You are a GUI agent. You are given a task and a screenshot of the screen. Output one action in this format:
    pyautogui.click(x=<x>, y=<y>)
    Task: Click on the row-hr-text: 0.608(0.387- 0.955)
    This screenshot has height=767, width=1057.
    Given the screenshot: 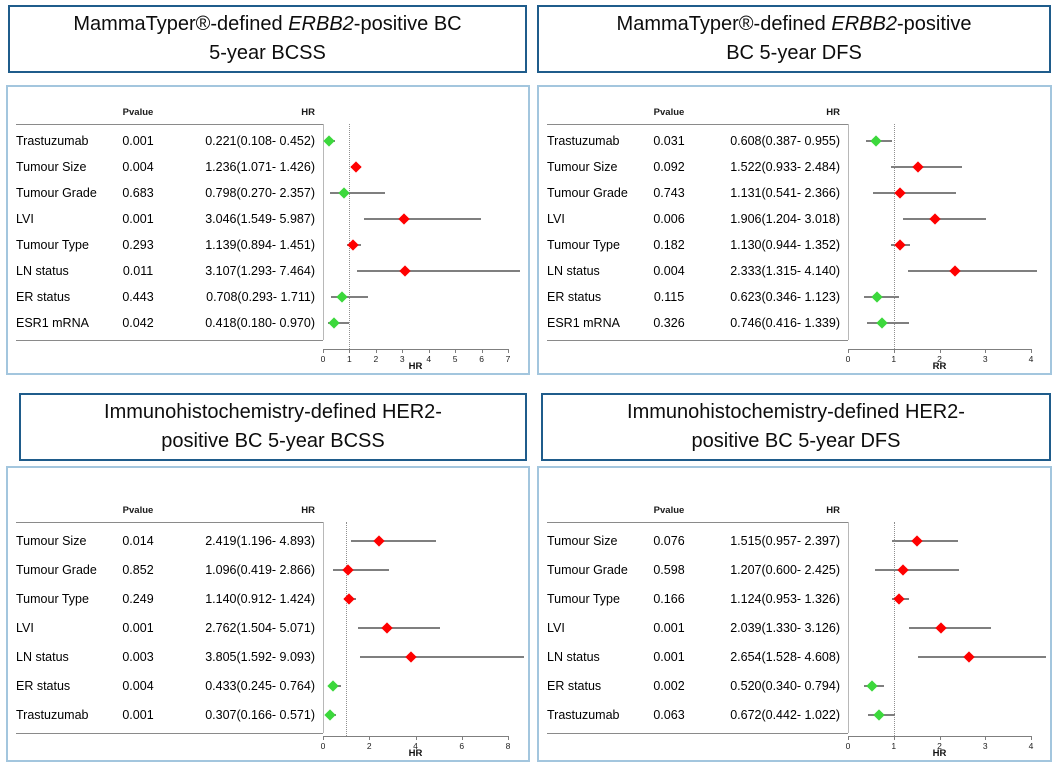 What is the action you would take?
    pyautogui.click(x=785, y=141)
    